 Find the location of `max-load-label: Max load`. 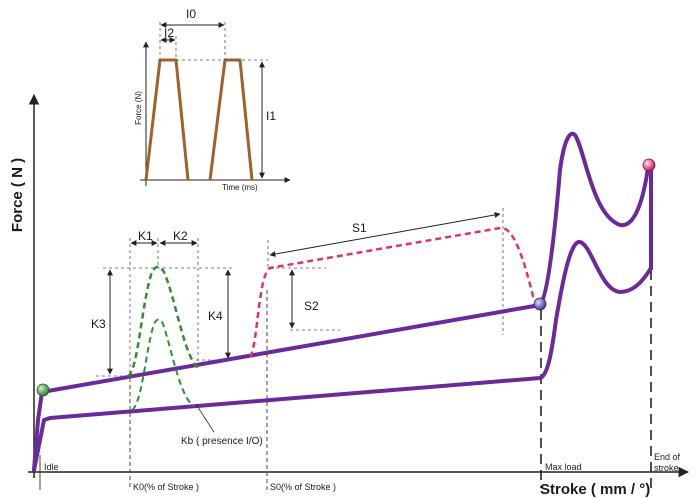

max-load-label: Max load is located at coordinates (563, 467).